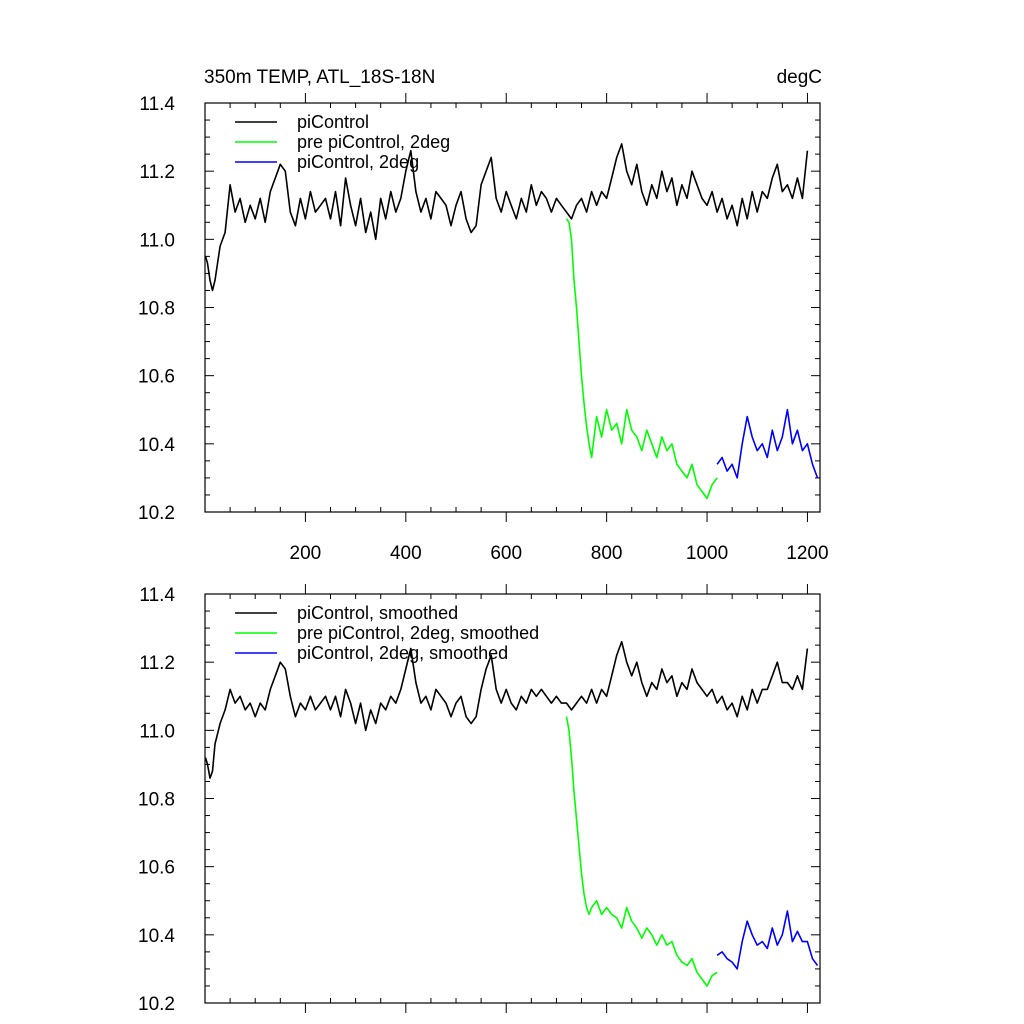  I want to click on x-tick-label: 400, so click(406, 553).